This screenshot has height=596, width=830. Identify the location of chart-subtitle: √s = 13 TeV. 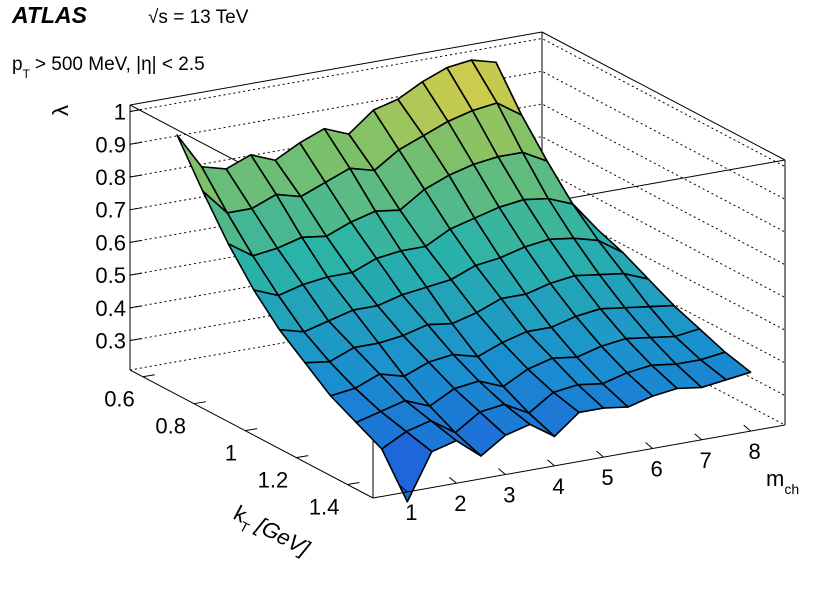
(198, 17).